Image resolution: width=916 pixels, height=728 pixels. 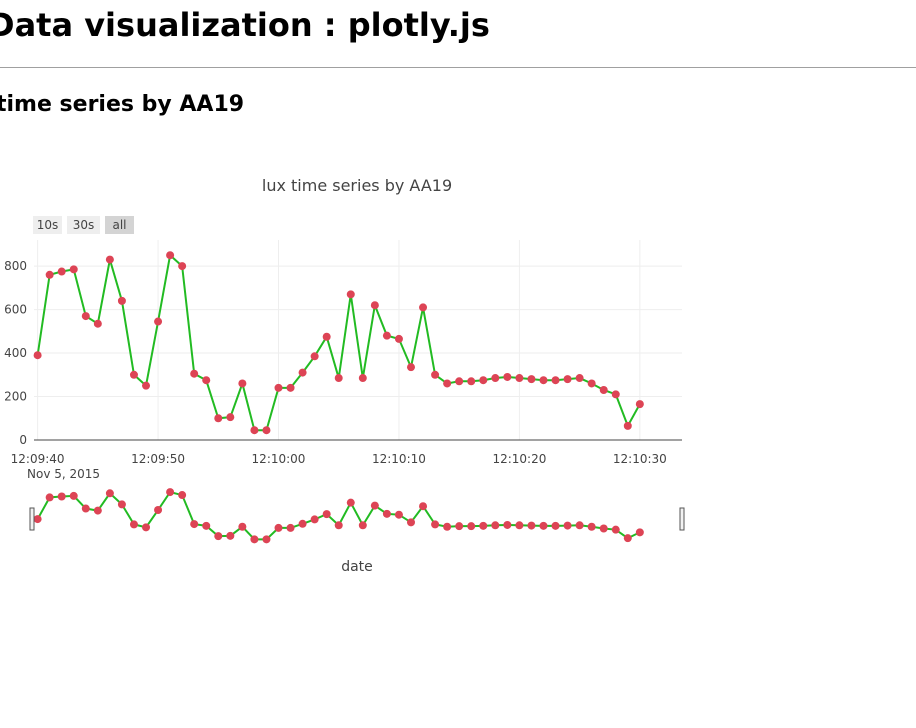 What do you see at coordinates (15, 266) in the screenshot?
I see `y-tick-label: 800` at bounding box center [15, 266].